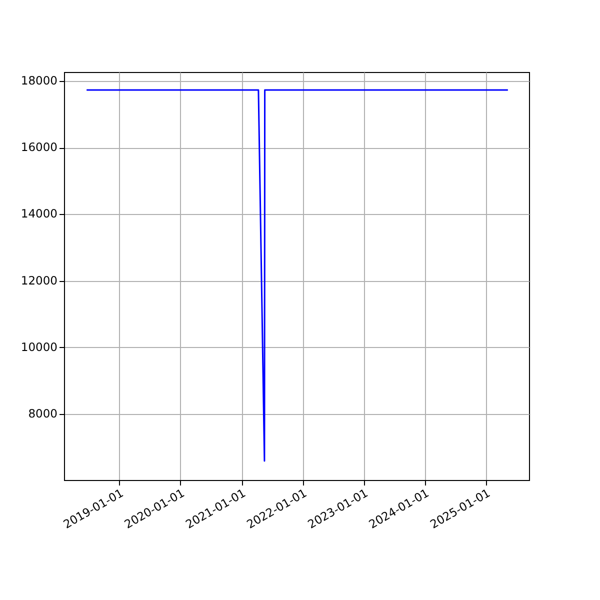 Image resolution: width=600 pixels, height=600 pixels. I want to click on y-tick-label: 10000, so click(39, 347).